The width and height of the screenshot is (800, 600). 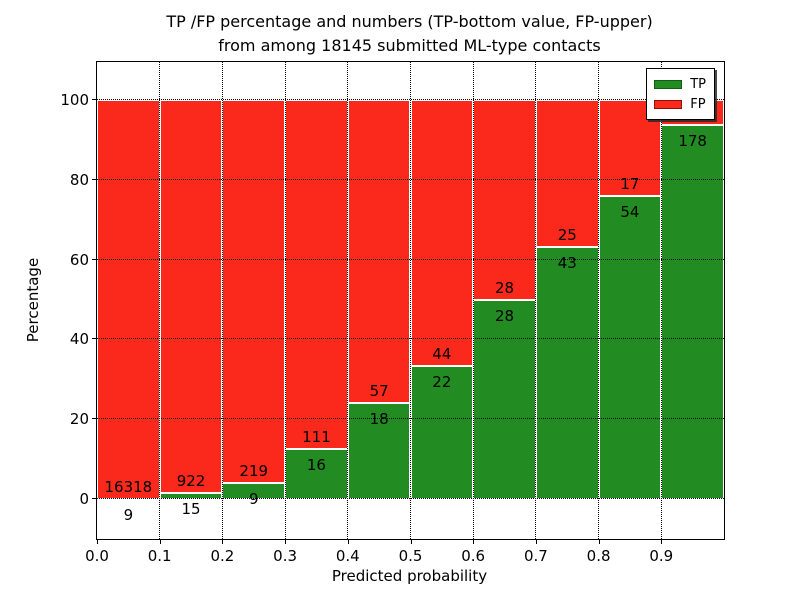 I want to click on y-tick-label-60: 60, so click(x=79, y=259).